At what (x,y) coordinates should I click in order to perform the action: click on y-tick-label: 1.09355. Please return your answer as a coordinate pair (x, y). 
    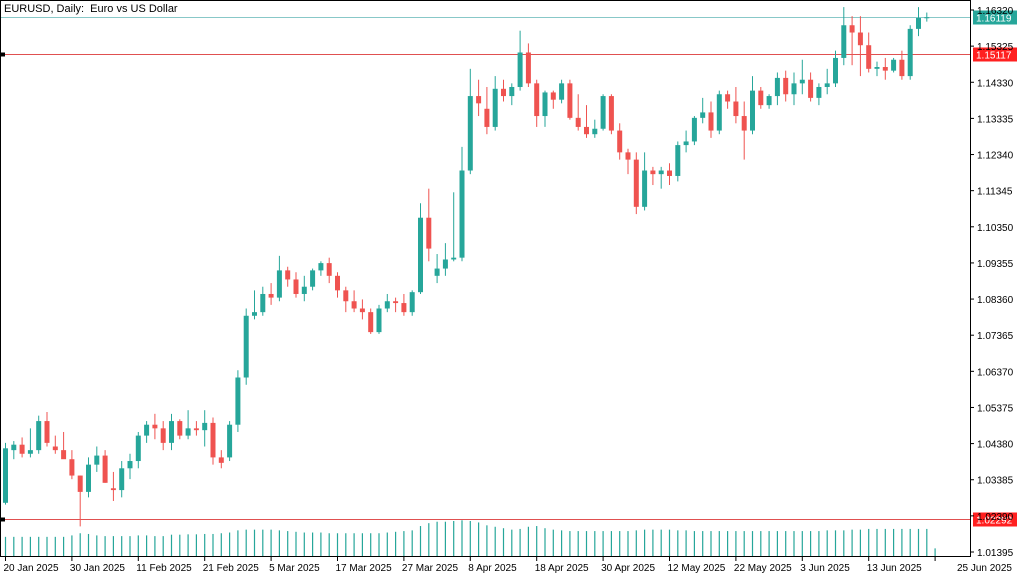
    Looking at the image, I should click on (995, 264).